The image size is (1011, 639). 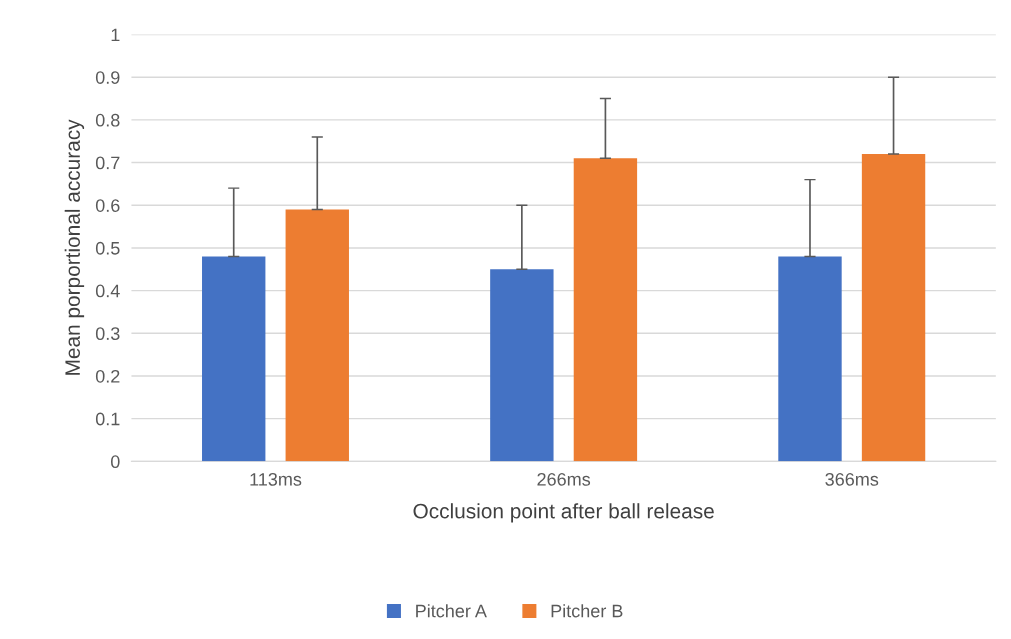 What do you see at coordinates (587, 611) in the screenshot?
I see `legend-label: Pitcher B` at bounding box center [587, 611].